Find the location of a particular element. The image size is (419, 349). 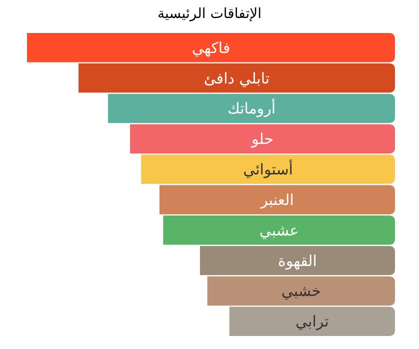

y-tick-label: العنبر is located at coordinates (277, 199).